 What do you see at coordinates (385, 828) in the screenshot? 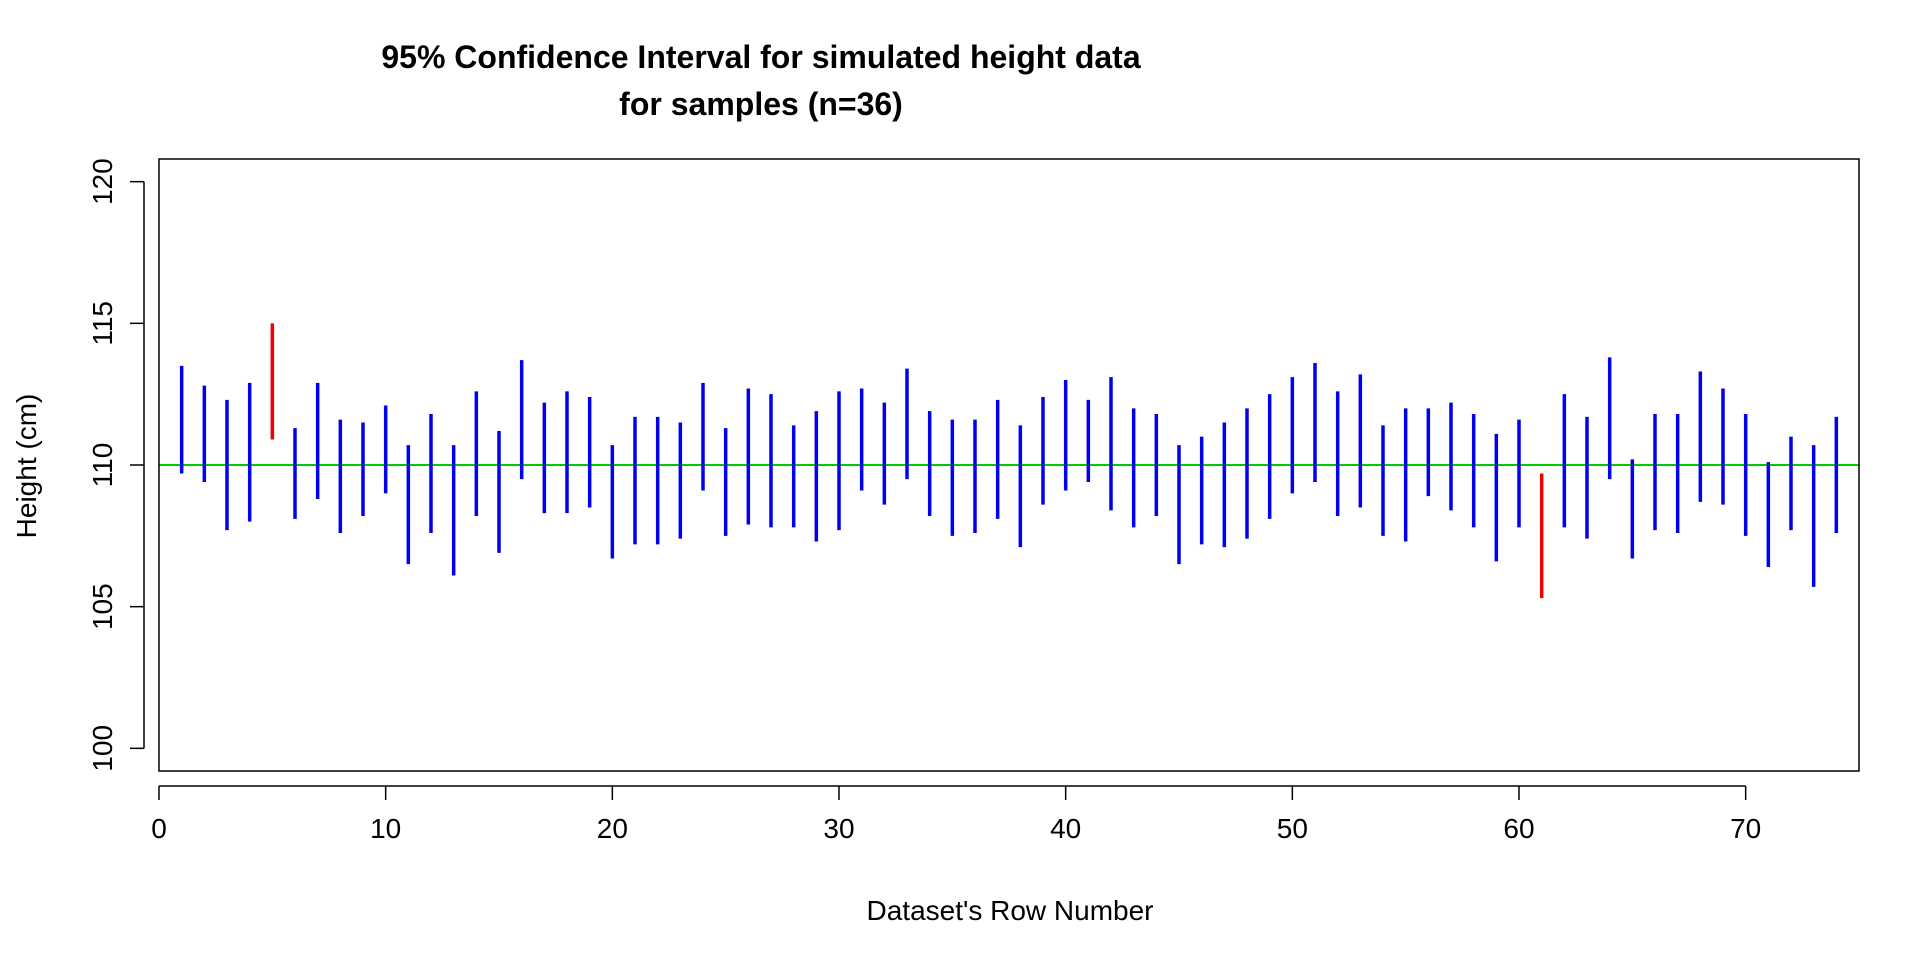
I see `x-tick-label: 10` at bounding box center [385, 828].